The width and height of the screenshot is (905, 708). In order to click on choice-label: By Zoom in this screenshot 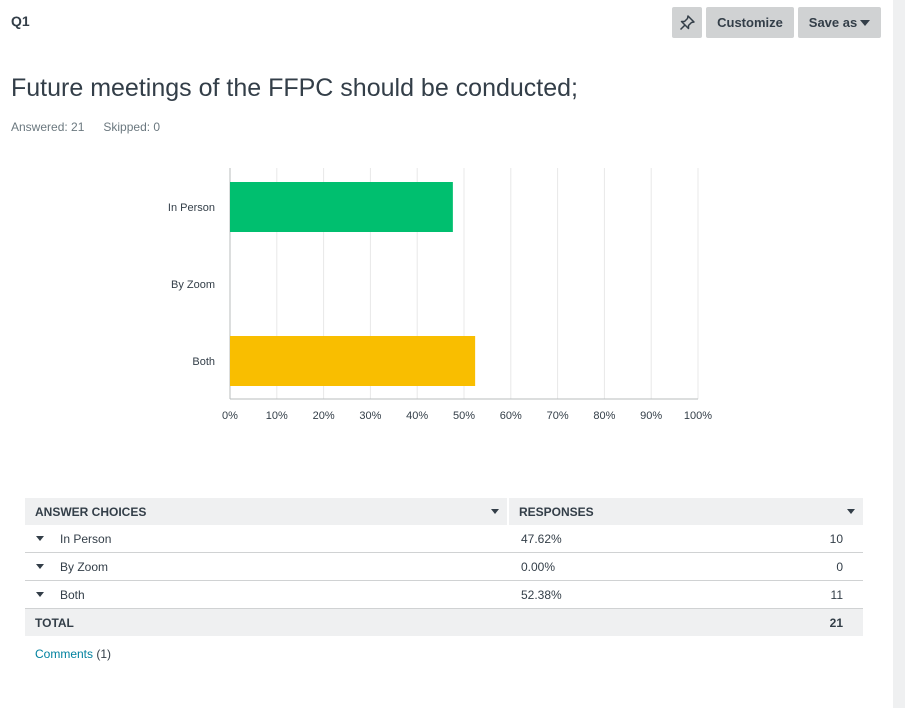, I will do `click(84, 566)`.